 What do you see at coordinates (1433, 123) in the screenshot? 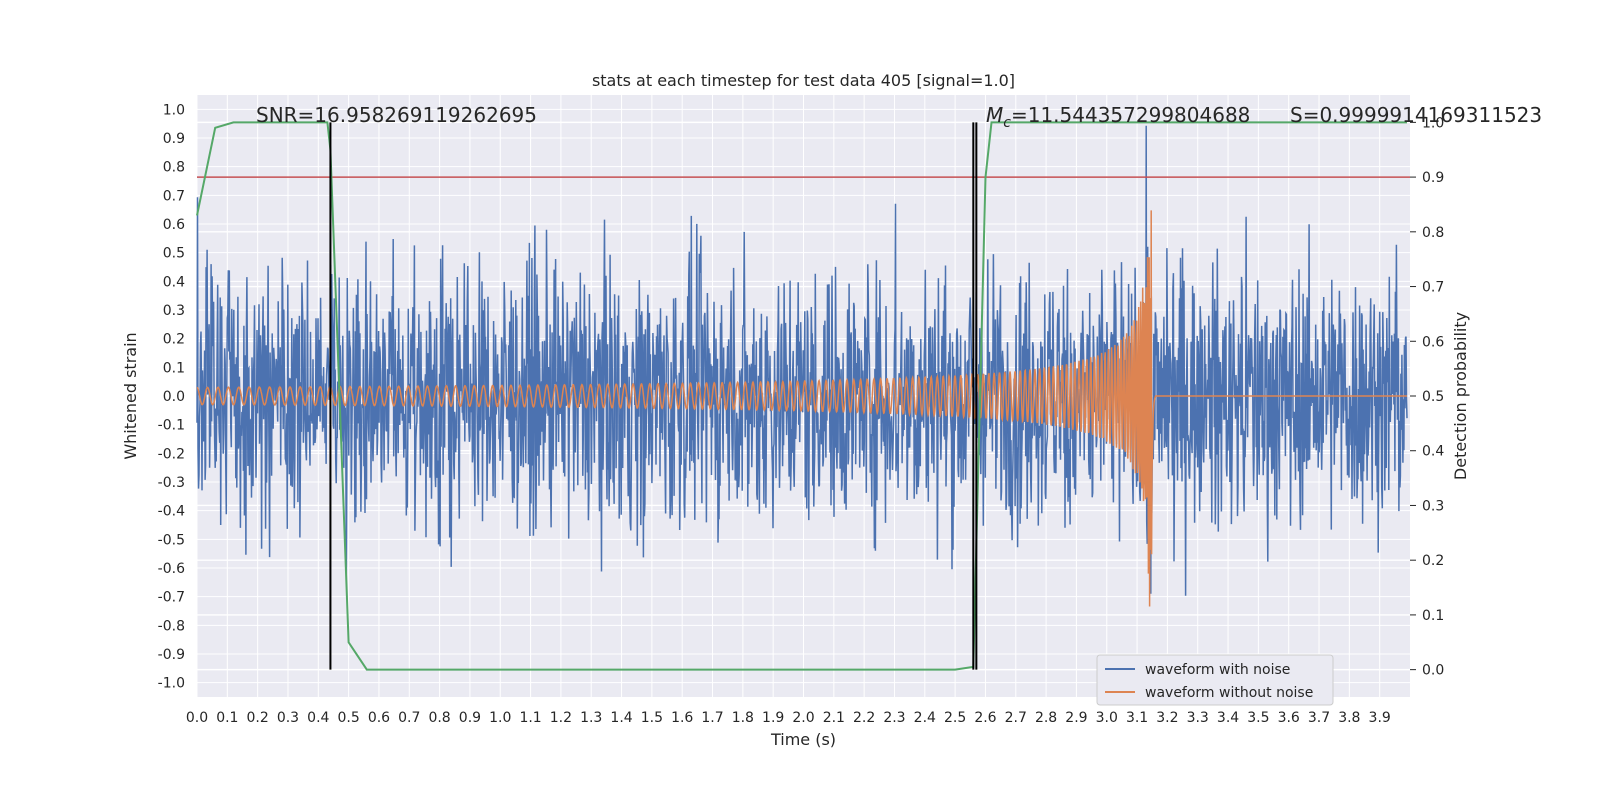
I see `y-right-tick-label: 1.0` at bounding box center [1433, 123].